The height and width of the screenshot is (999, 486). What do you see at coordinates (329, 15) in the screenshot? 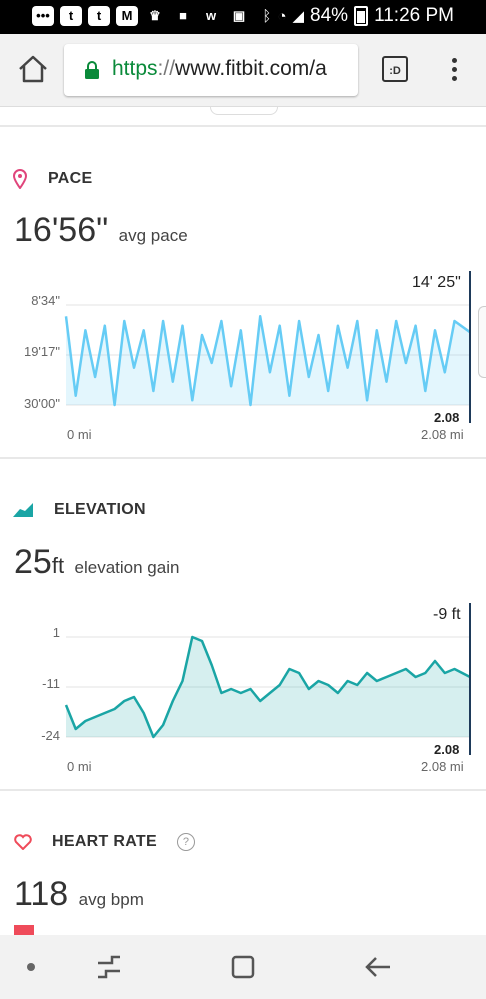
I see `battery-percent: 84%` at bounding box center [329, 15].